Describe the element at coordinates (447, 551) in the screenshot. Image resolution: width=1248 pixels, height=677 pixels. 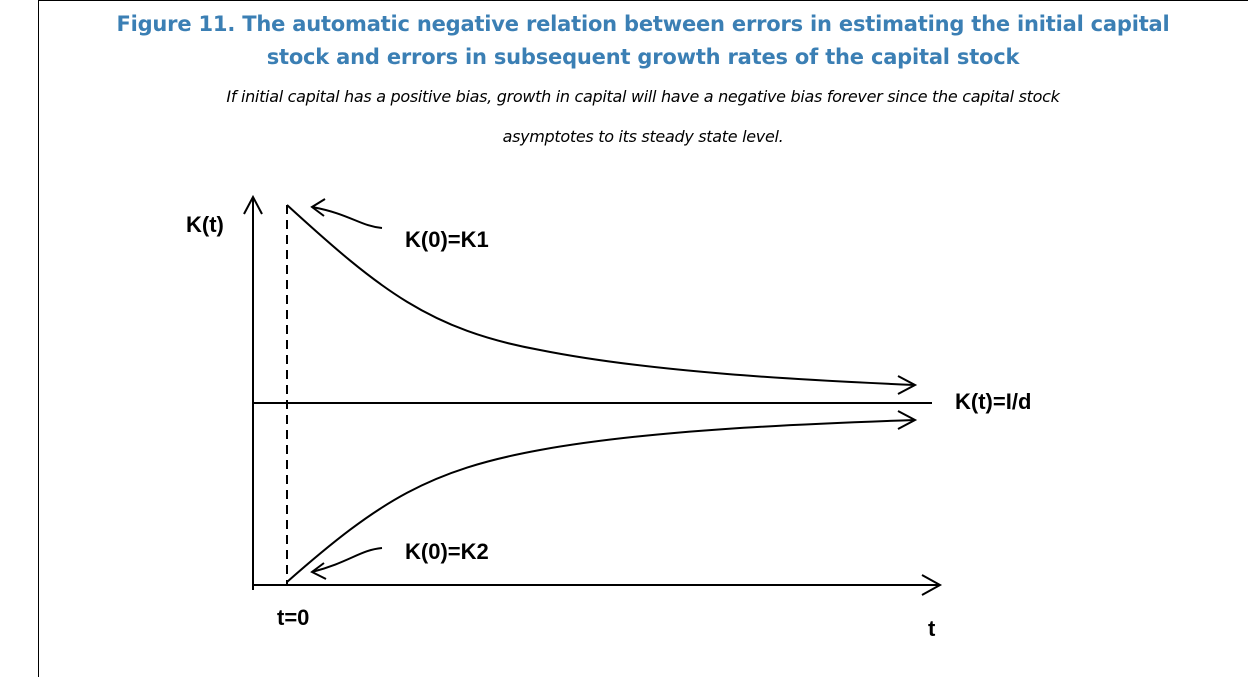
I see `lower-curve-label: K(0)=K2` at that location.